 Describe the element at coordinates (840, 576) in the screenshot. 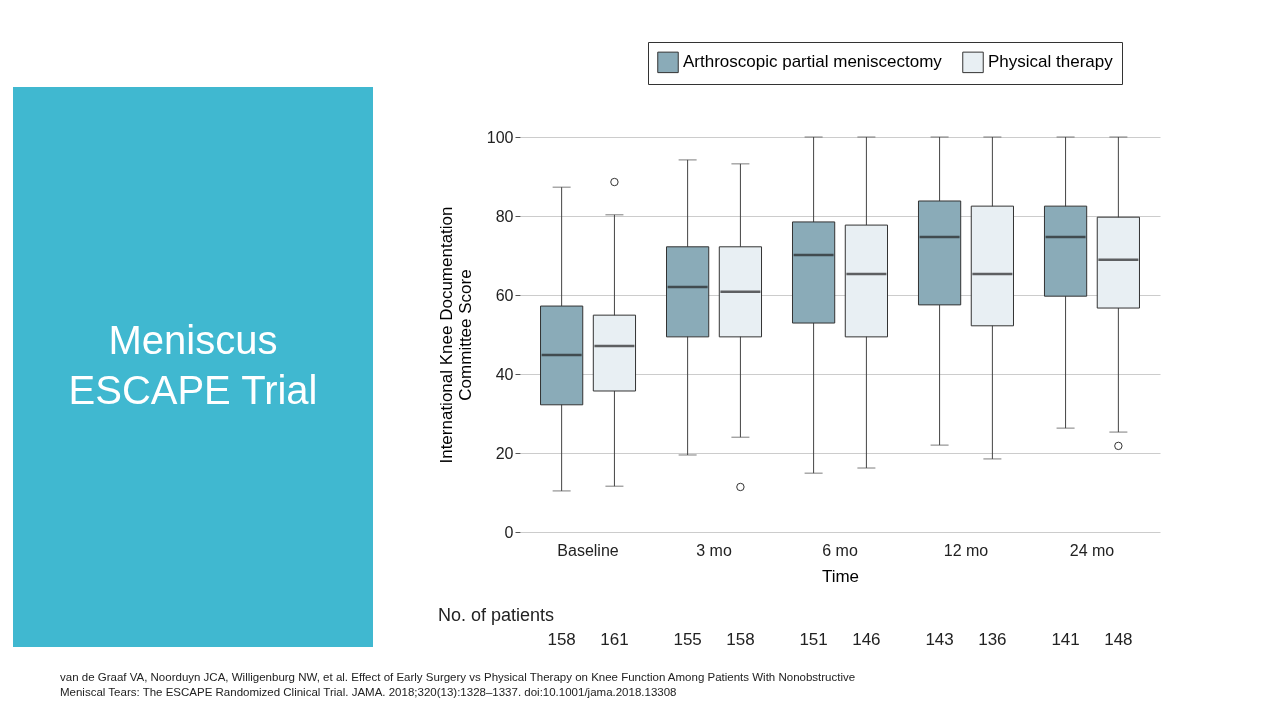

I see `x-axis-title: Time` at that location.